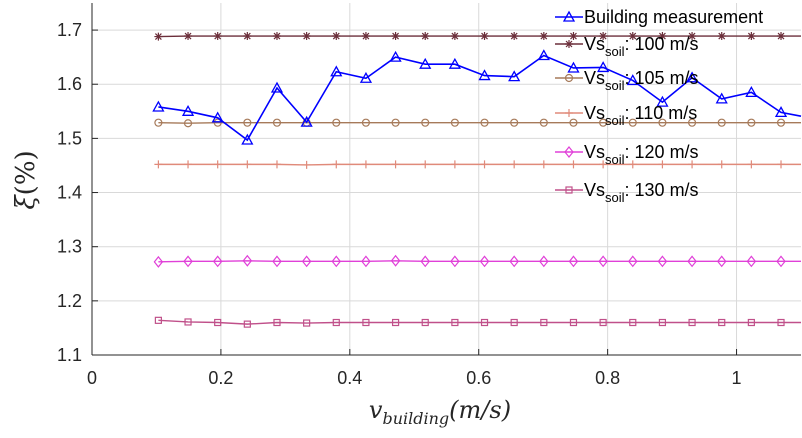  What do you see at coordinates (92, 378) in the screenshot?
I see `x-tick-label: 0` at bounding box center [92, 378].